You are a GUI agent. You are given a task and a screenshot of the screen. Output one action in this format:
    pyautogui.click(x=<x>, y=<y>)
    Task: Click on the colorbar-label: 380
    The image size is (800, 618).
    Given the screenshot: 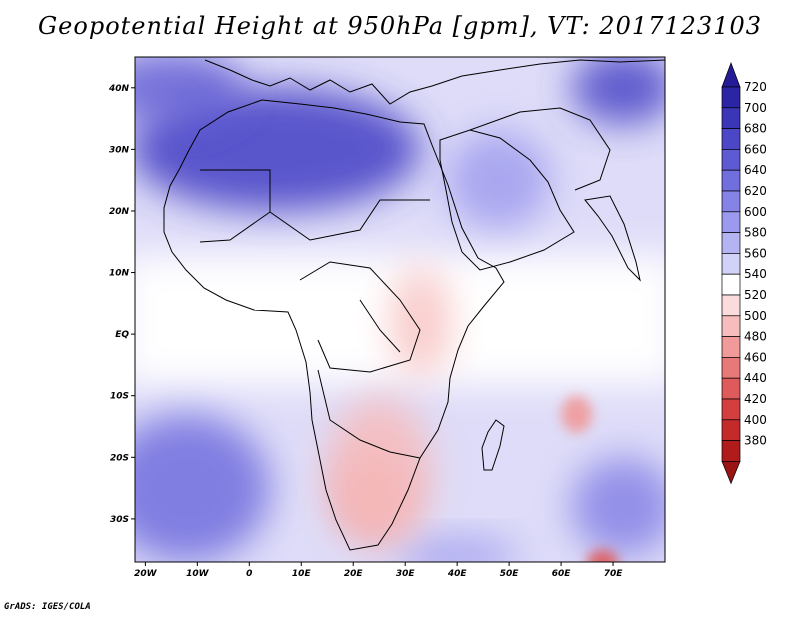 What is the action you would take?
    pyautogui.click(x=755, y=441)
    